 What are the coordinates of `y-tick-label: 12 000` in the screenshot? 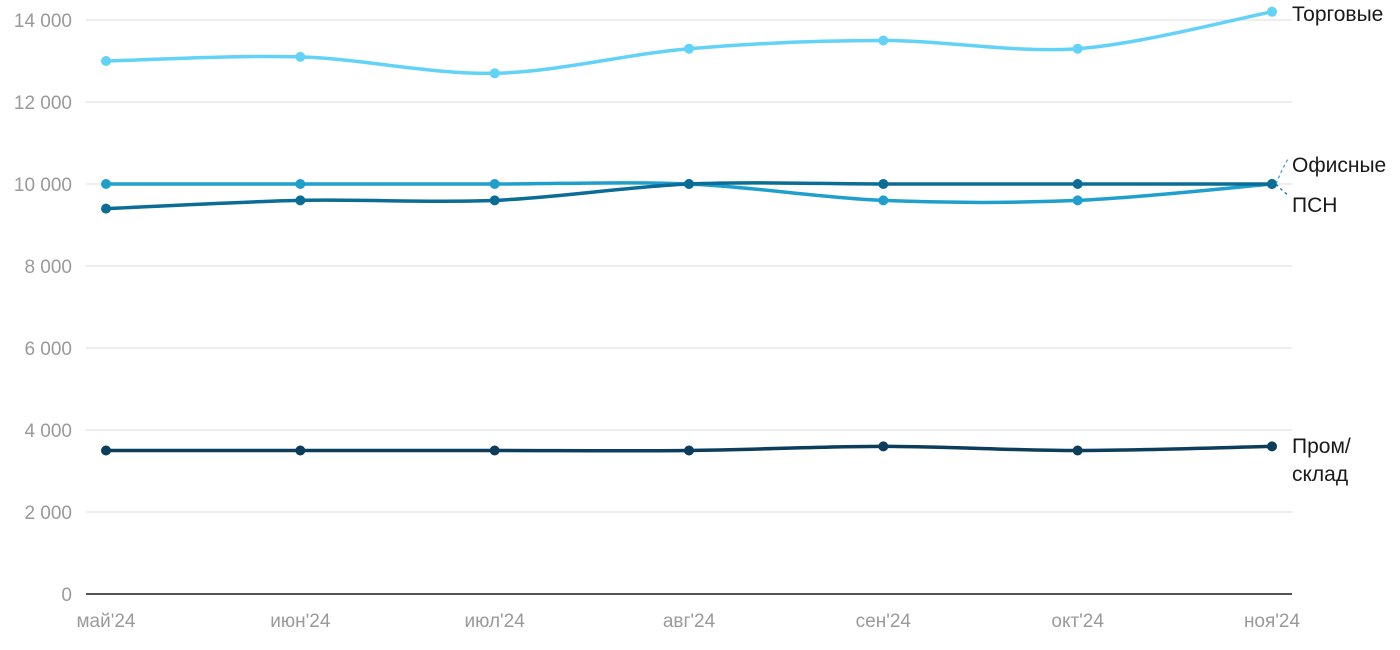 It's located at (43, 103).